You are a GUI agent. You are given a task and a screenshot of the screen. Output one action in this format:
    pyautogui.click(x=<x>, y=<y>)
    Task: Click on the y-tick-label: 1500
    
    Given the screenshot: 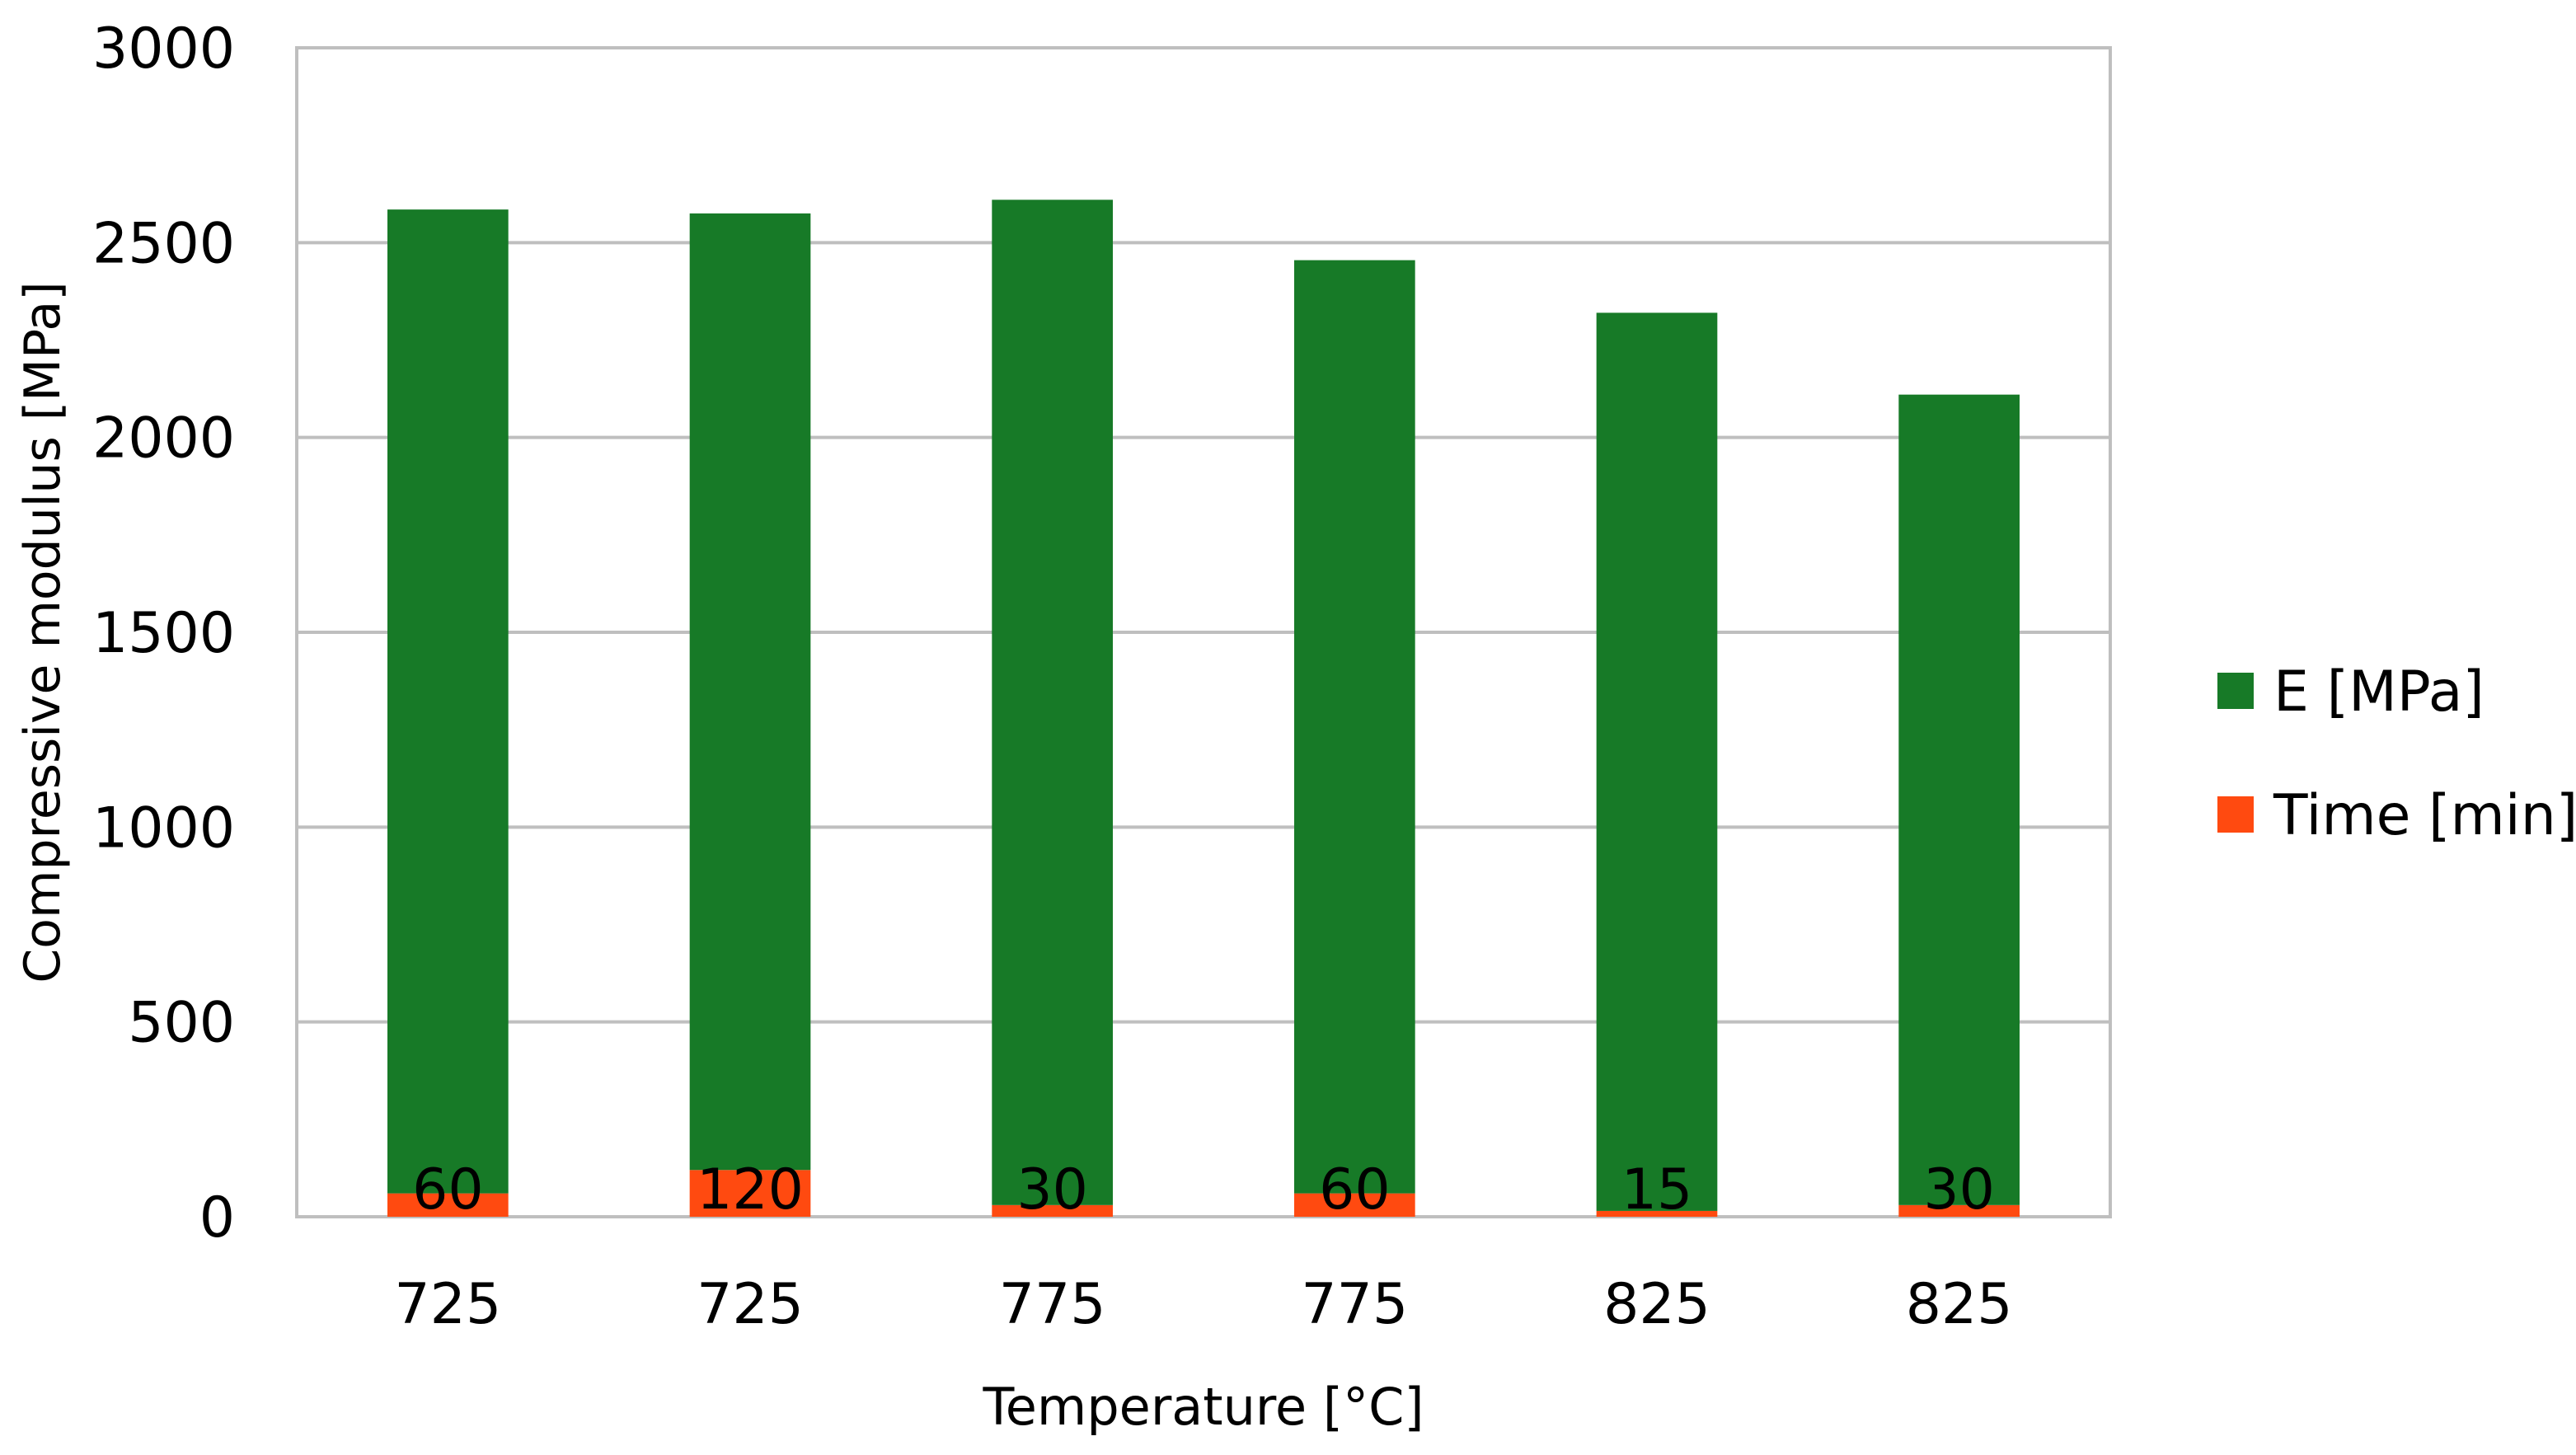 What is the action you would take?
    pyautogui.click(x=164, y=633)
    